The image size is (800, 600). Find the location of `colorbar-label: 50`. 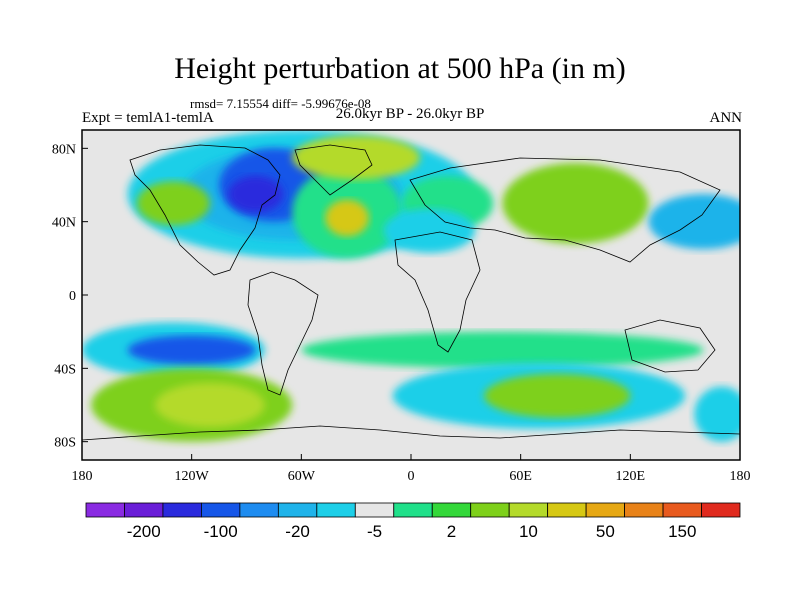

colorbar-label: 50 is located at coordinates (605, 531).